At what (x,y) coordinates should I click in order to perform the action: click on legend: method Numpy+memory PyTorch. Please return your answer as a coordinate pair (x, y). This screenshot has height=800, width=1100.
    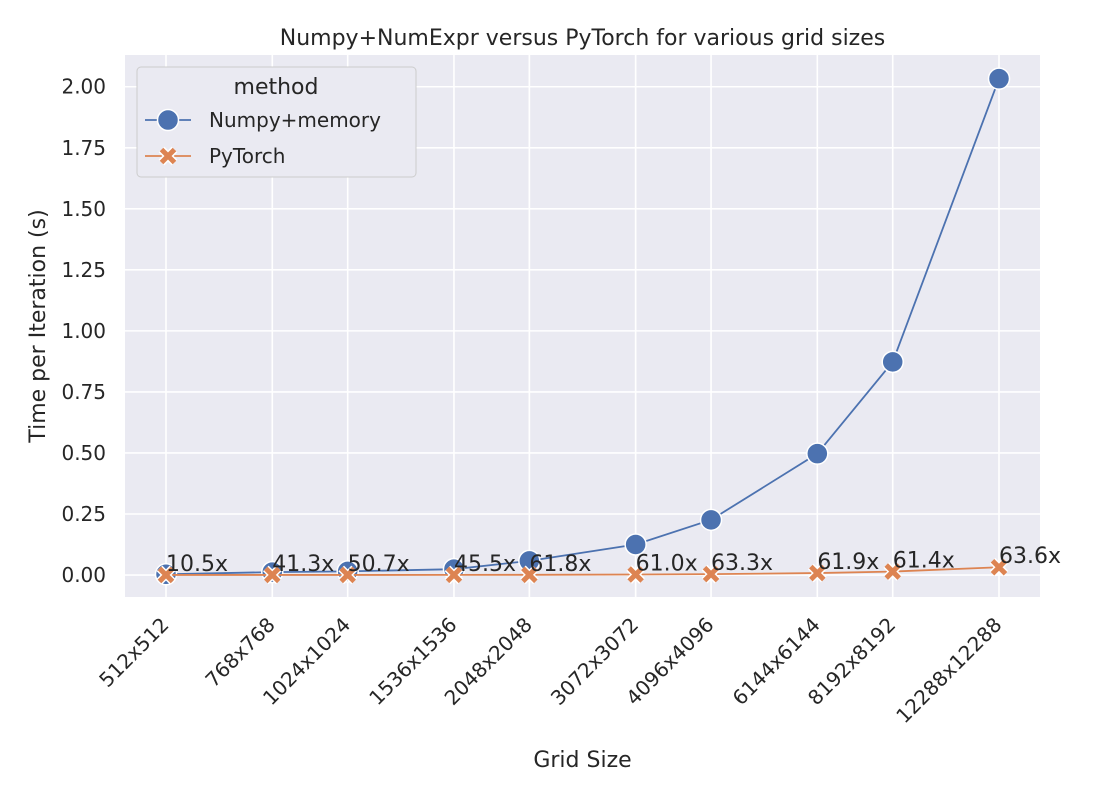
    Looking at the image, I should click on (276, 122).